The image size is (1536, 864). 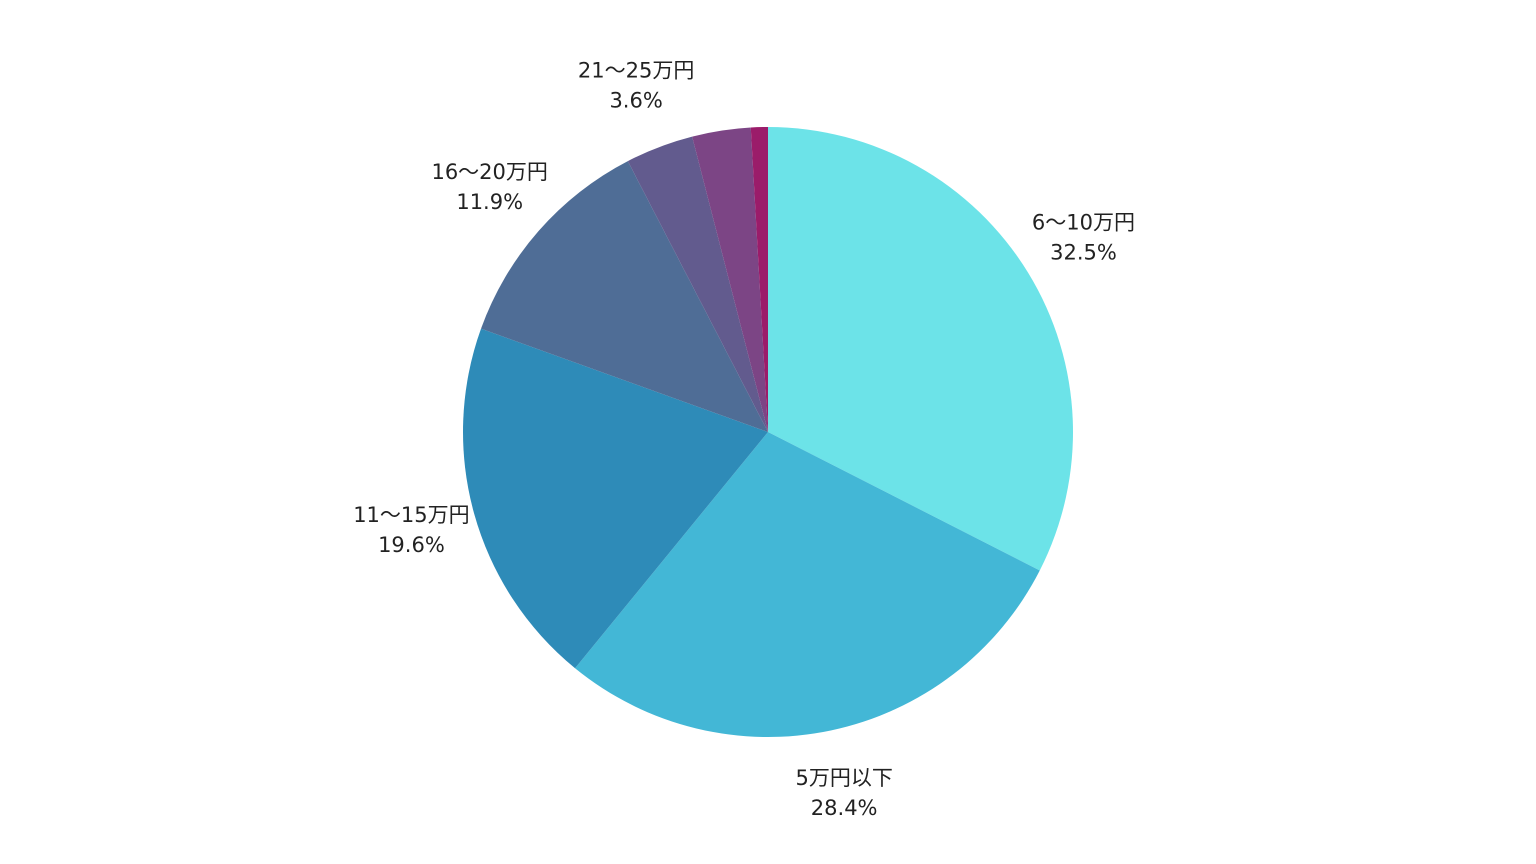 I want to click on slice-value-label: 19.6%, so click(x=411, y=545).